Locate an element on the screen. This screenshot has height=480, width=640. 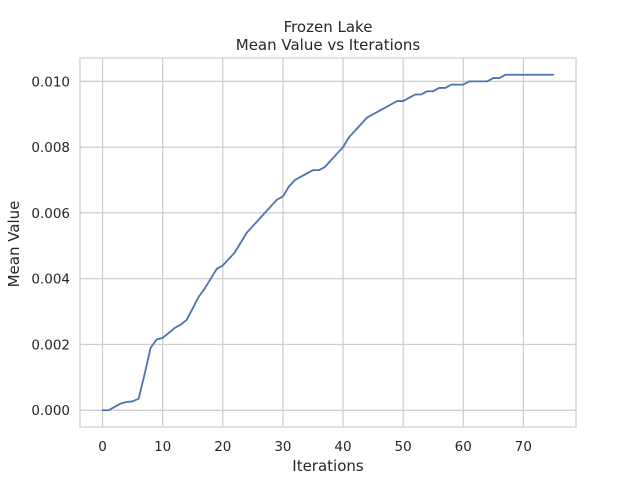
x-axis-ticks: 0 10 20 30 40 50 60 70 is located at coordinates (315, 447).